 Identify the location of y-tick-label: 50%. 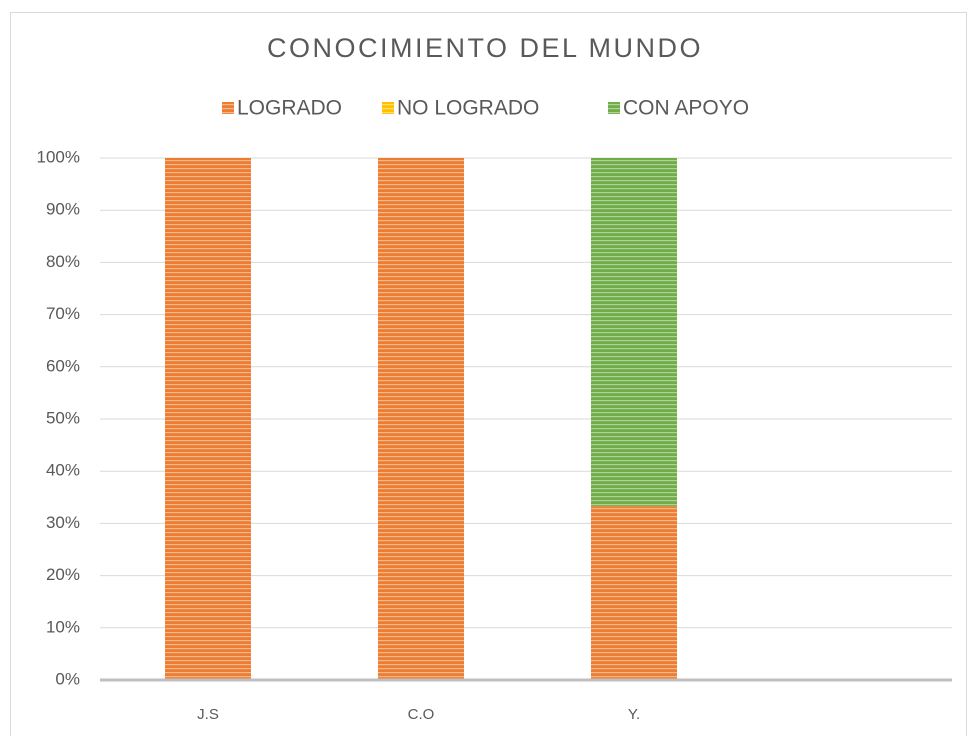
(63, 417).